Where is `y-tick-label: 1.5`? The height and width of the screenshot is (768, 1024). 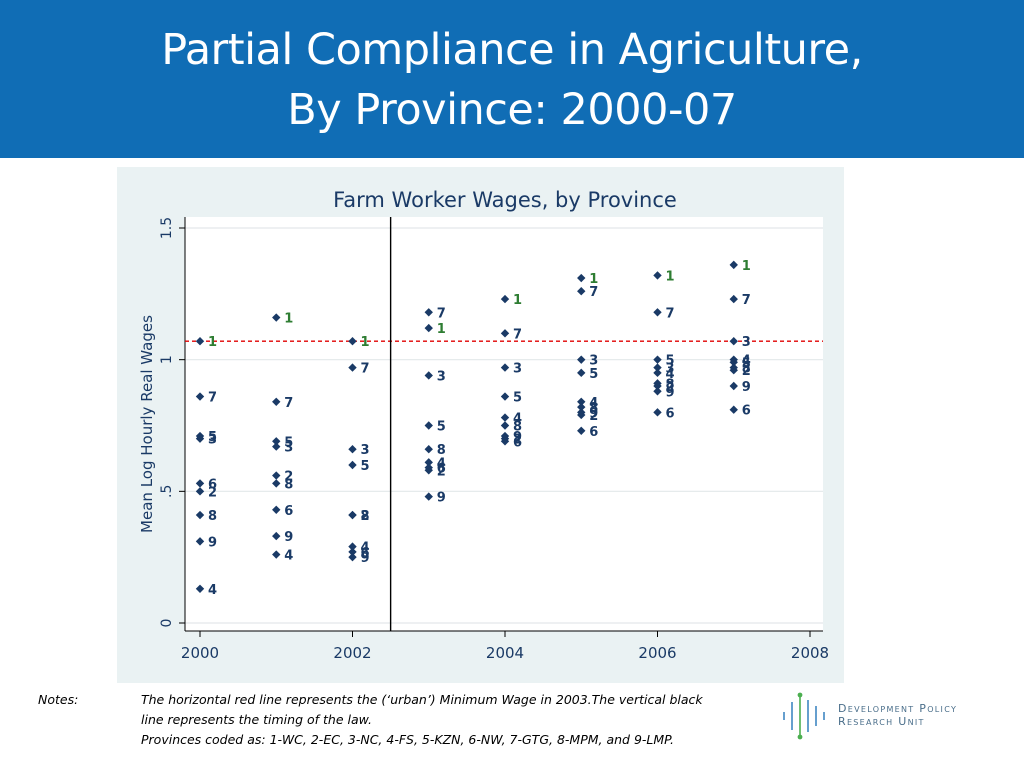
y-tick-label: 1.5 is located at coordinates (167, 228).